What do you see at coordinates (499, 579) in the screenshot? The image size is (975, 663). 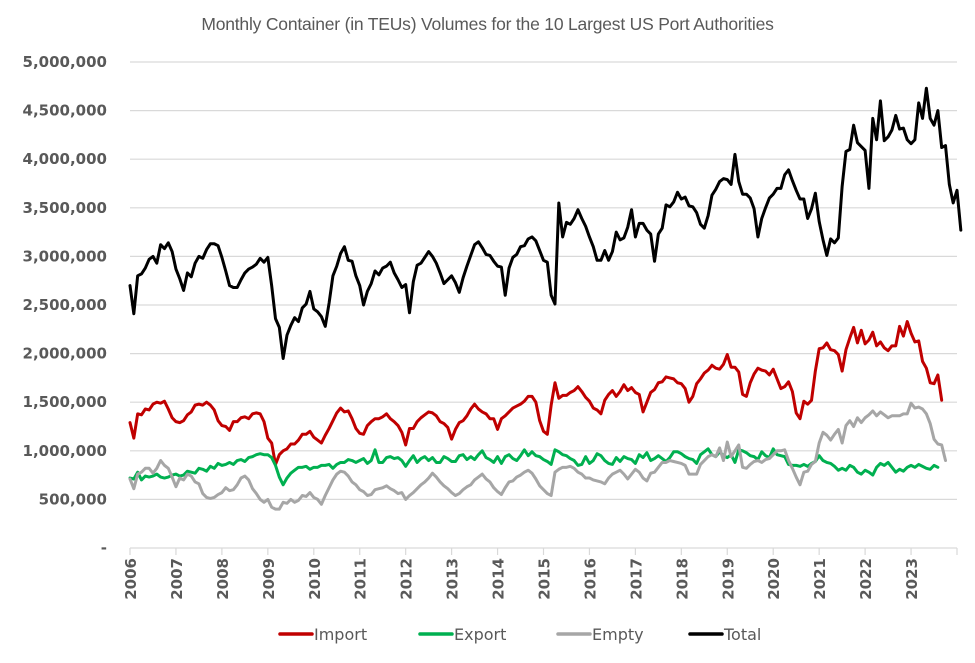 I see `x-tick-label: 2014` at bounding box center [499, 579].